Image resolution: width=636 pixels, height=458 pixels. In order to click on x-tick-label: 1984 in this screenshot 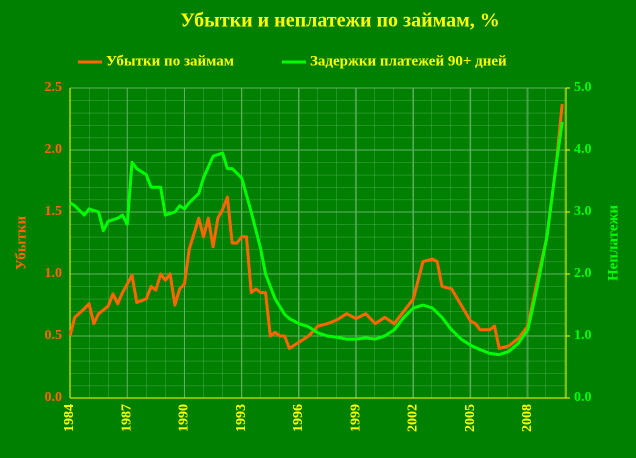, I will do `click(69, 418)`.